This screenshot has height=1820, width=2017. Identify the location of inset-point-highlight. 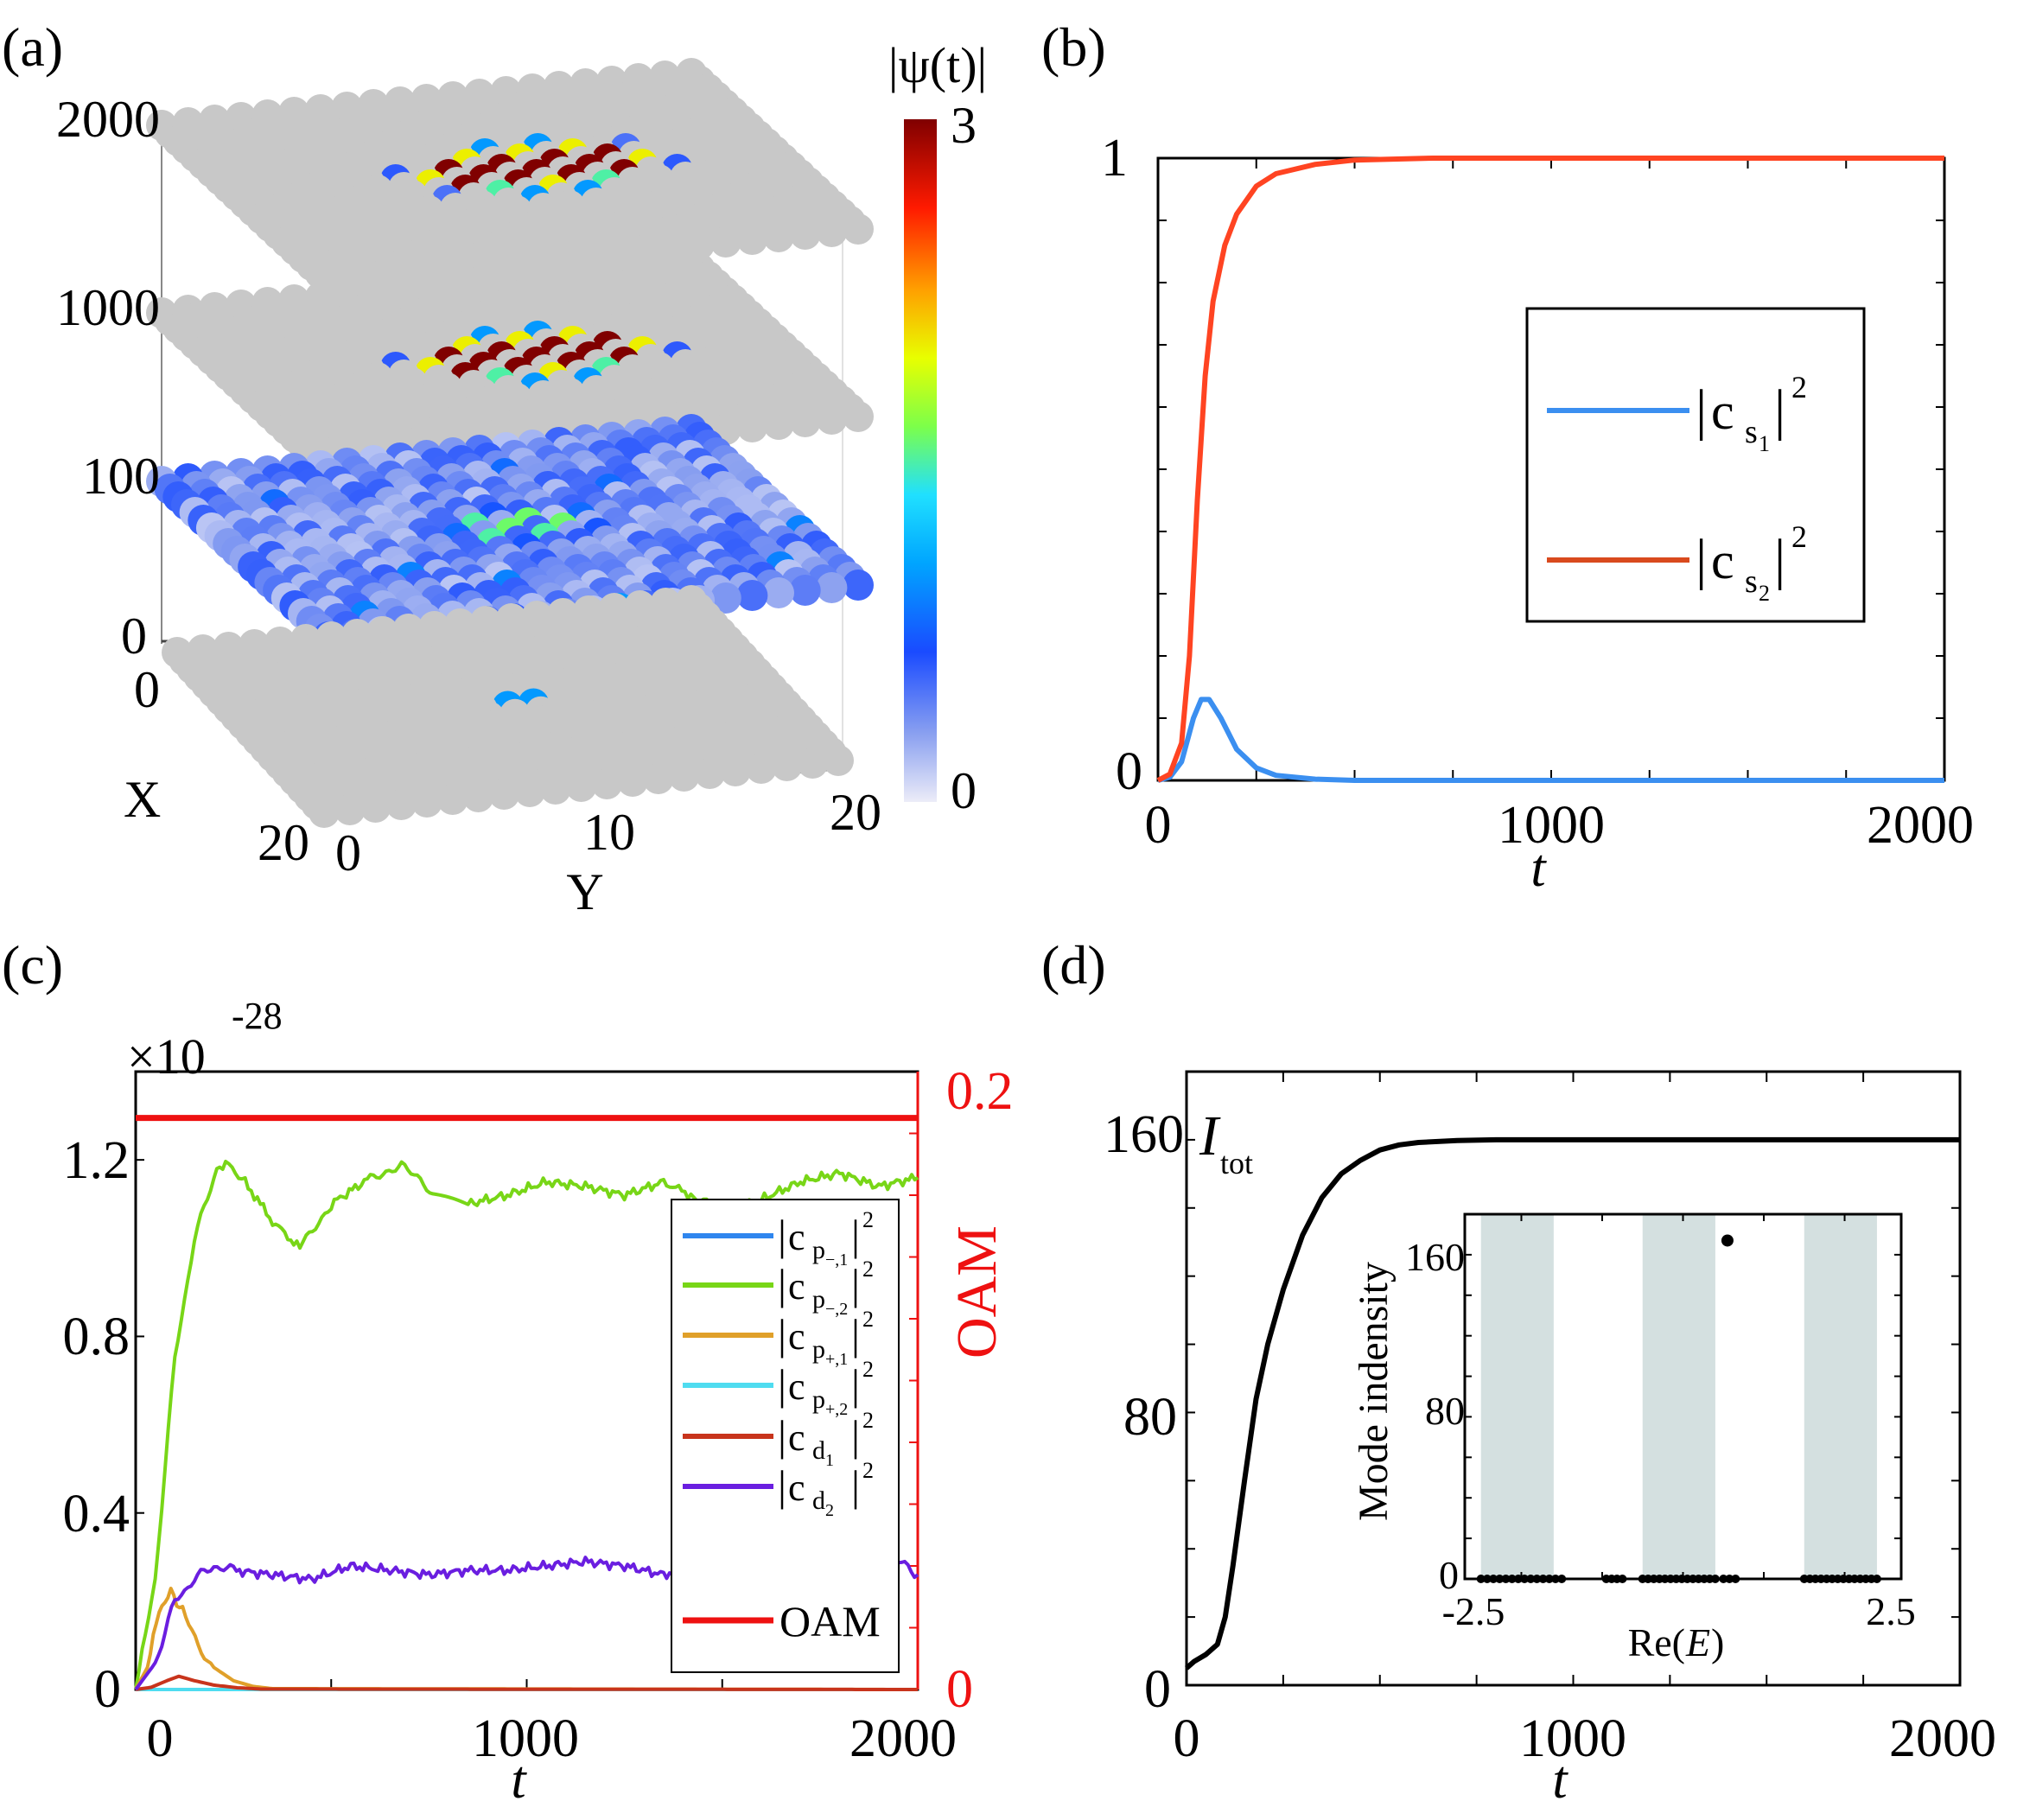
(1727, 1240).